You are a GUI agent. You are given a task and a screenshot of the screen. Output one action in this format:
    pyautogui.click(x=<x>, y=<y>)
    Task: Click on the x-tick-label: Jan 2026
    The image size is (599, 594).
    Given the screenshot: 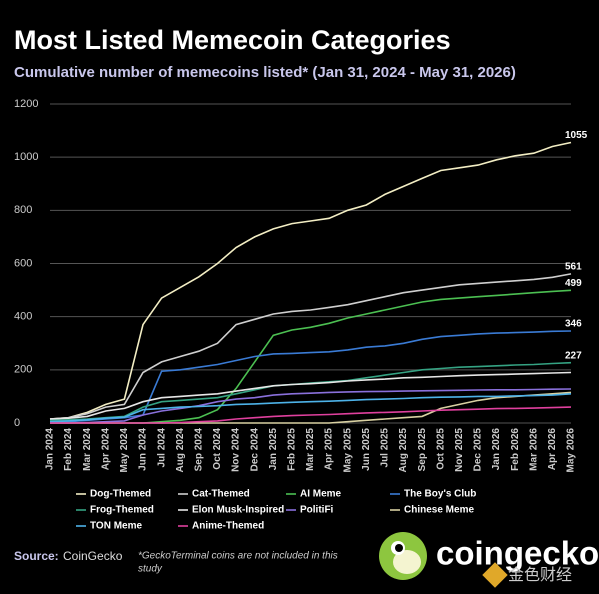 What is the action you would take?
    pyautogui.click(x=496, y=449)
    